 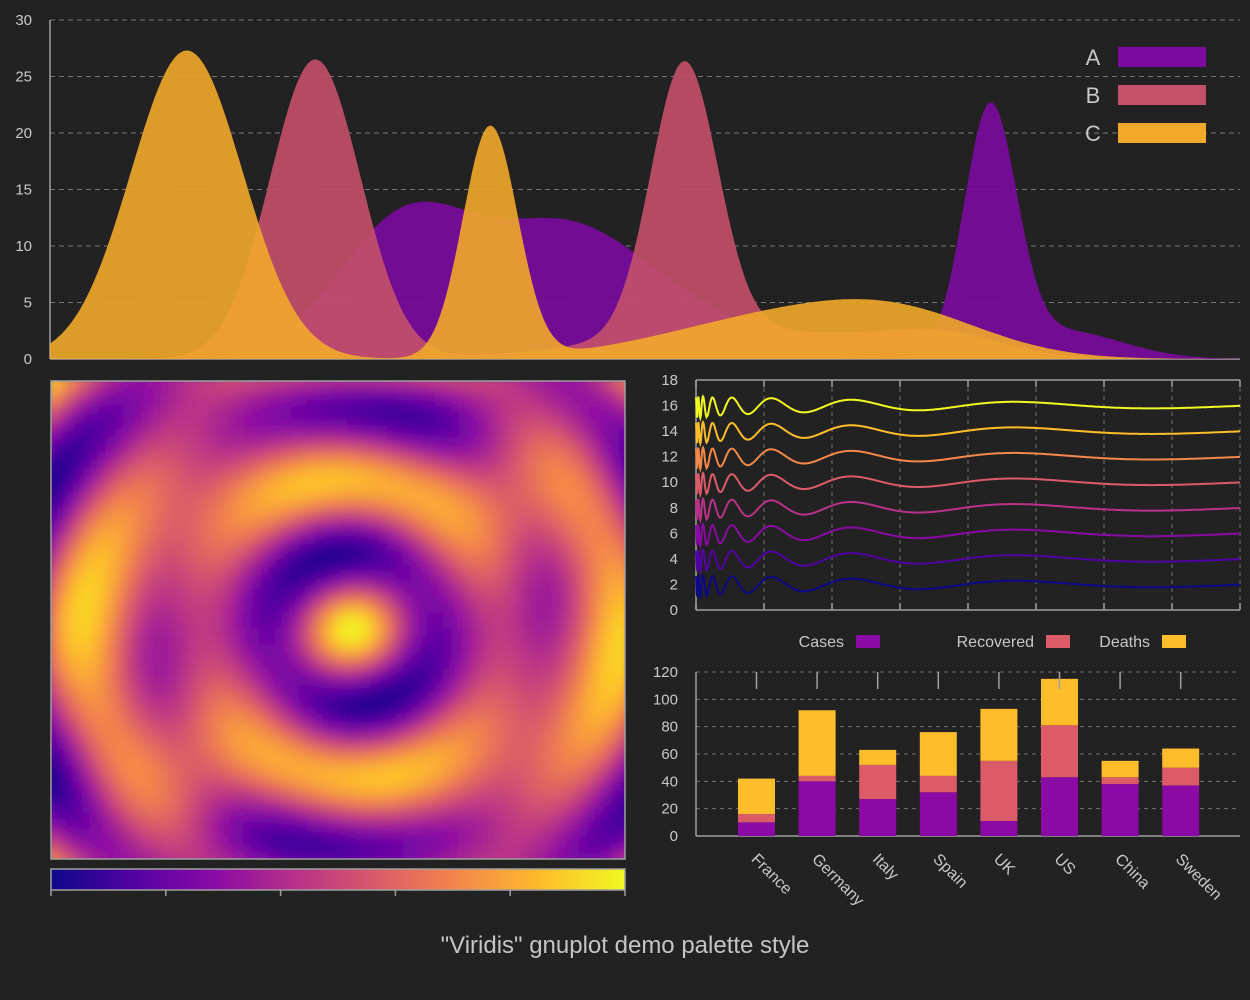 What do you see at coordinates (1124, 642) in the screenshot?
I see `legend-label-deaths: Deaths` at bounding box center [1124, 642].